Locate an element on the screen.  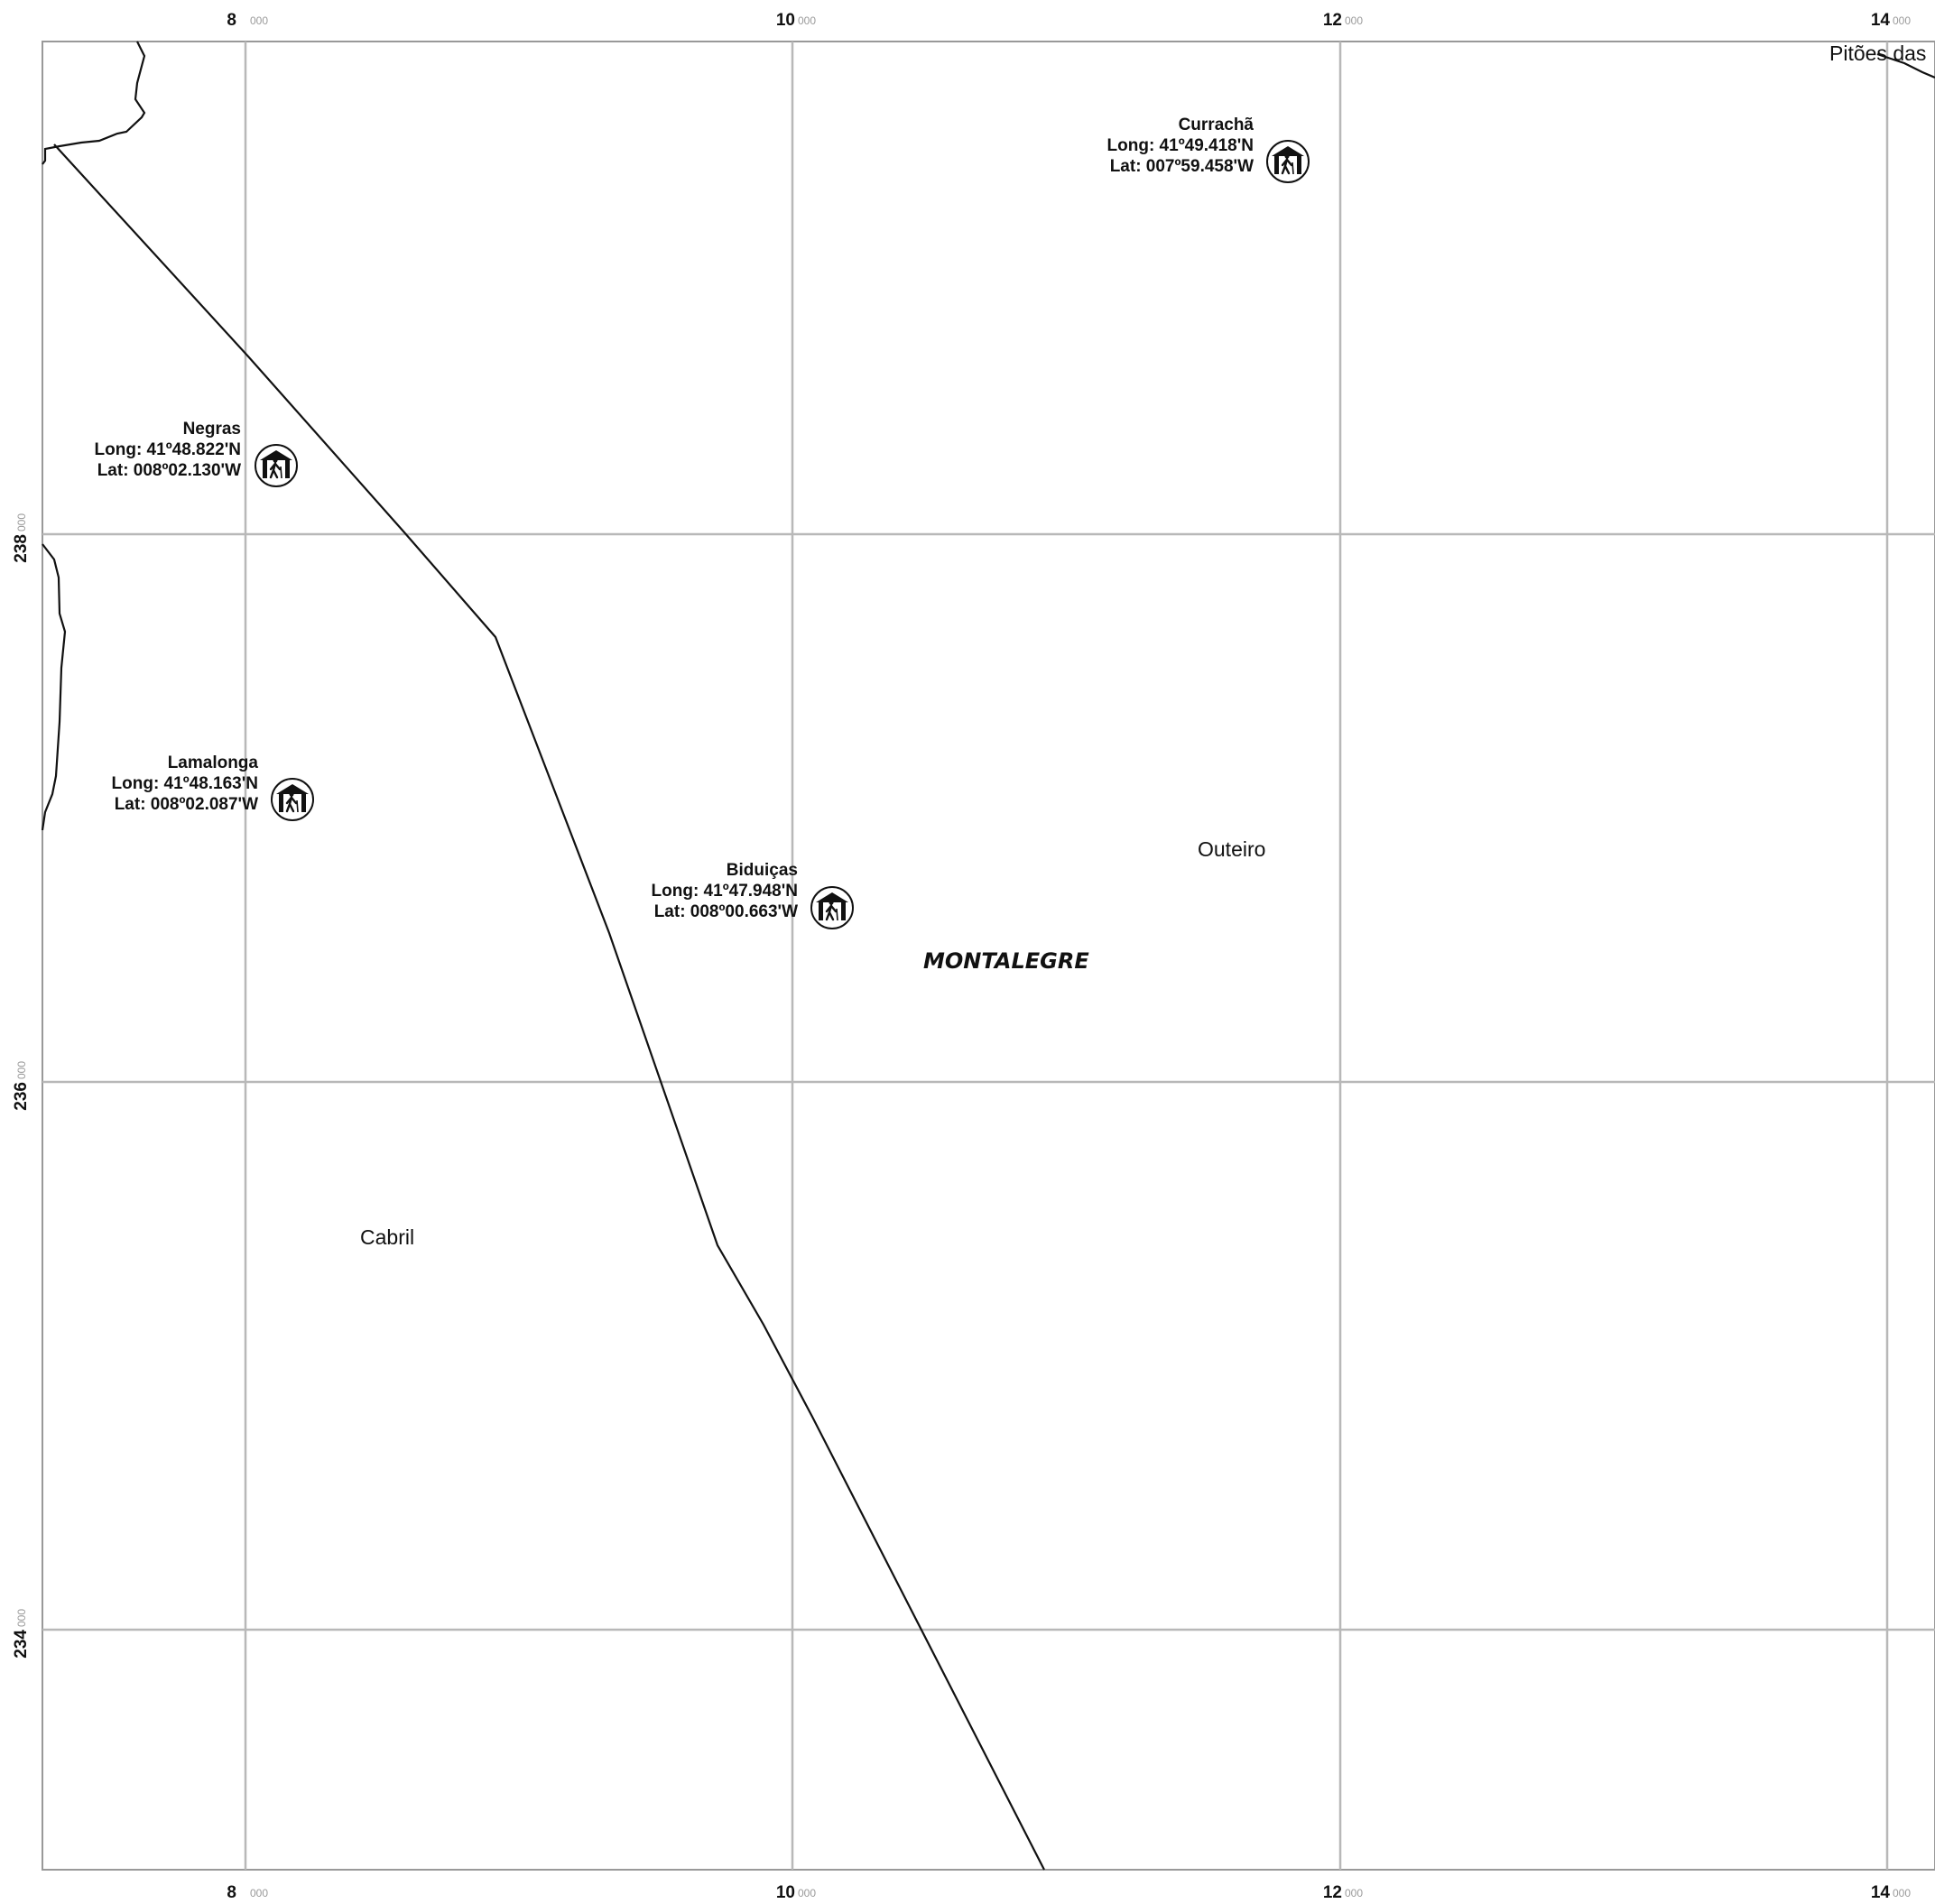
left-y-label-234-minor: 000 is located at coordinates (21, 1618).